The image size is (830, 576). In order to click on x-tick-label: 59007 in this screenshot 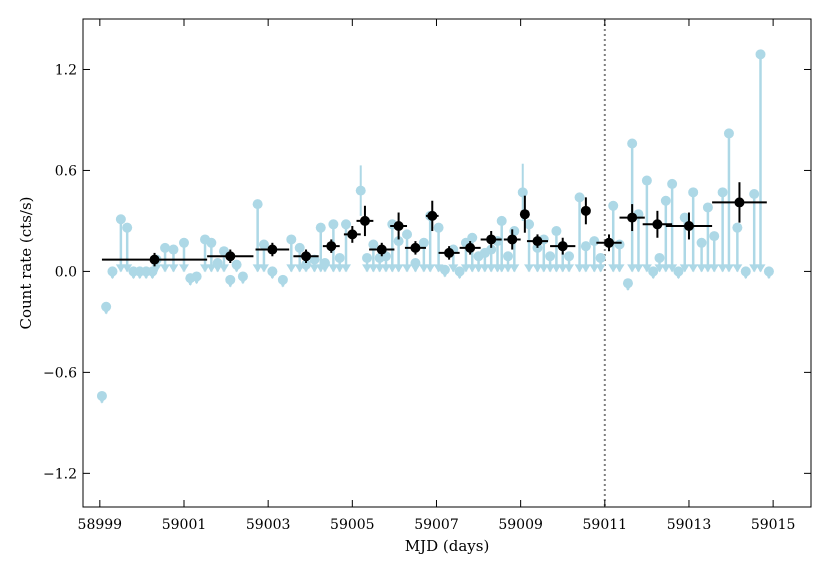, I will do `click(436, 525)`.